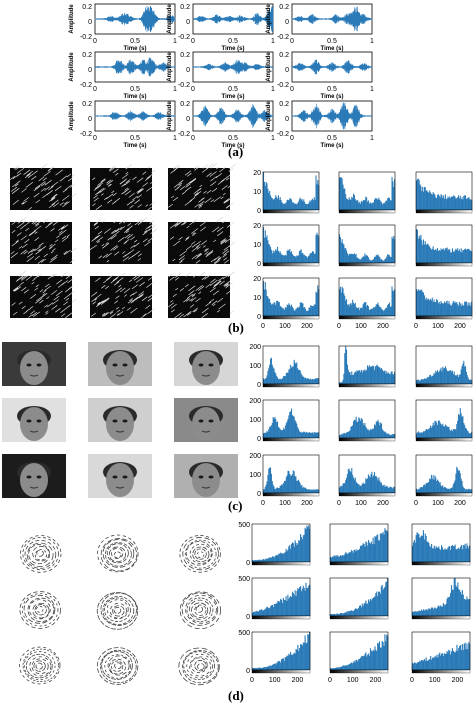 The height and width of the screenshot is (711, 474). I want to click on encrypted-image, so click(202, 295).